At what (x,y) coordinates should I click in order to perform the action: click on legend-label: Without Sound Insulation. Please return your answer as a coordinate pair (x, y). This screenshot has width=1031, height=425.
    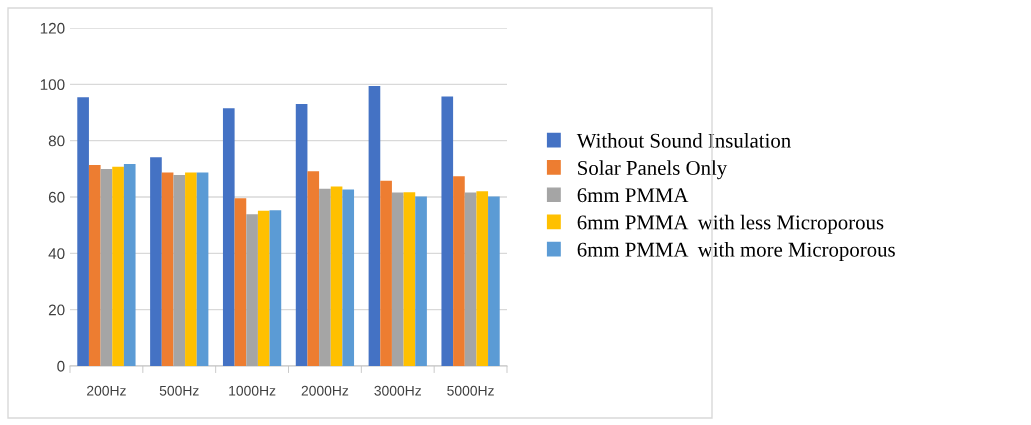
    Looking at the image, I should click on (683, 140).